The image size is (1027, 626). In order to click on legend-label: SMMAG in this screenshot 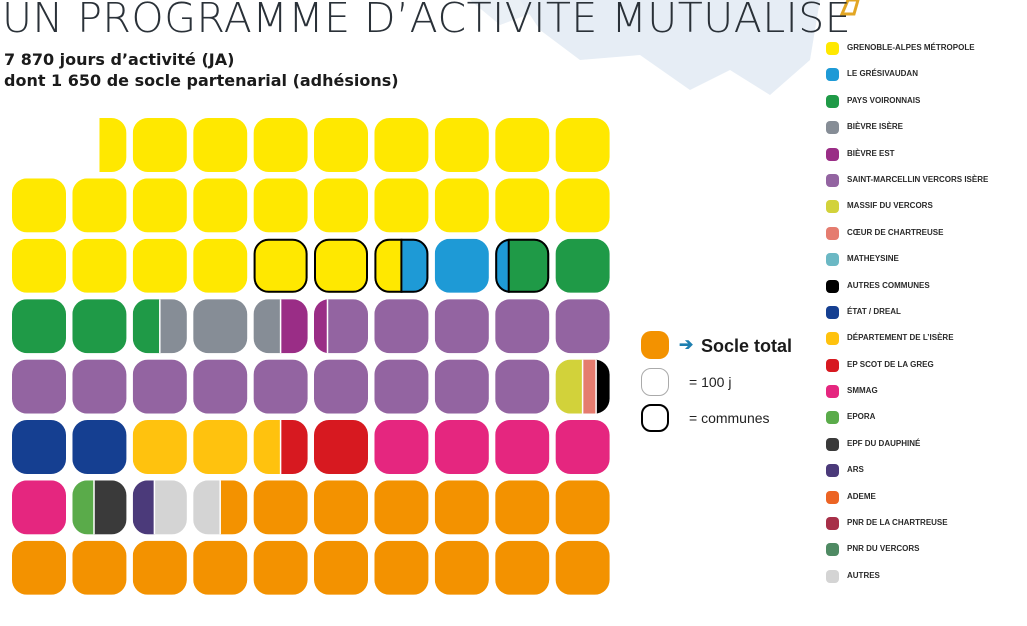, I will do `click(862, 391)`.